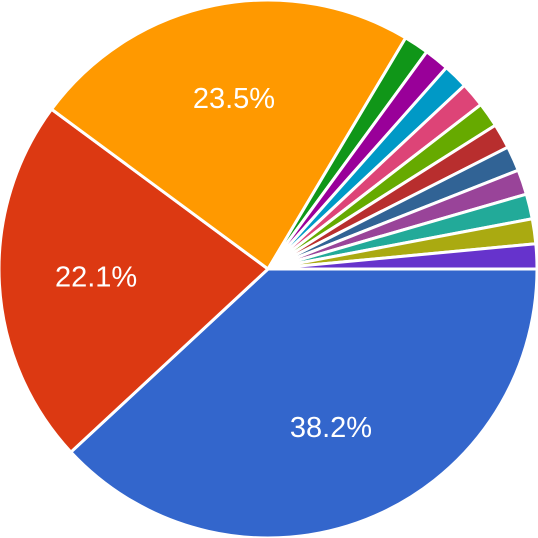  What do you see at coordinates (96, 277) in the screenshot?
I see `slice-label: 22.1%` at bounding box center [96, 277].